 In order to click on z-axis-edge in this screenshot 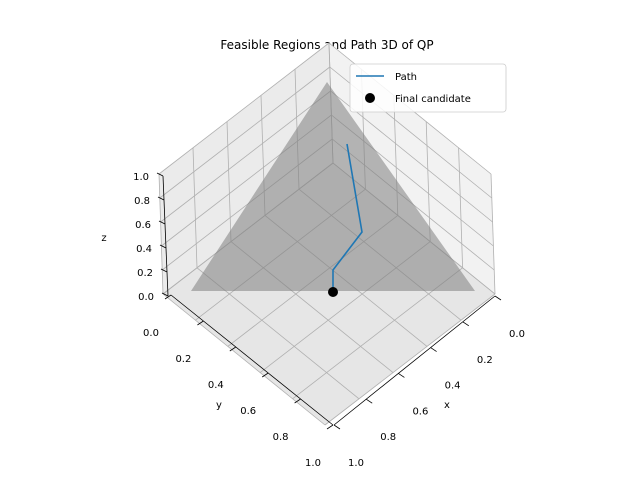, I will do `click(165, 236)`.